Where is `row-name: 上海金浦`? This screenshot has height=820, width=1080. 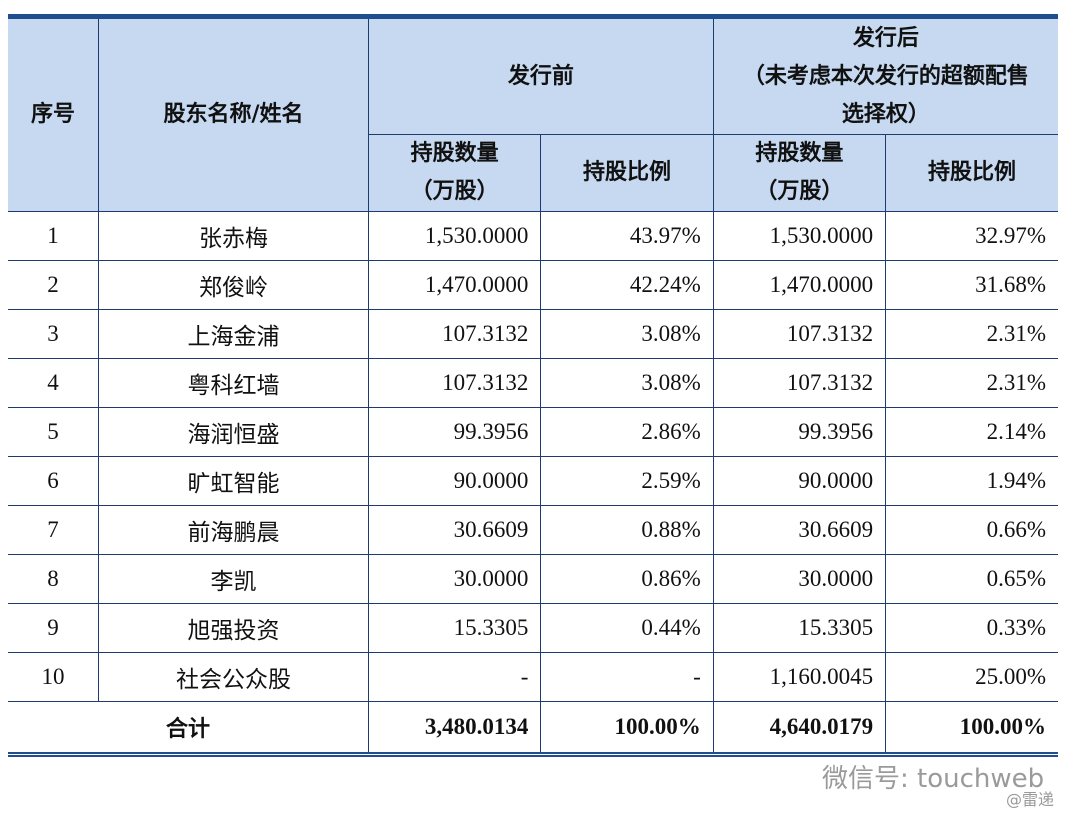
row-name: 上海金浦 is located at coordinates (233, 334).